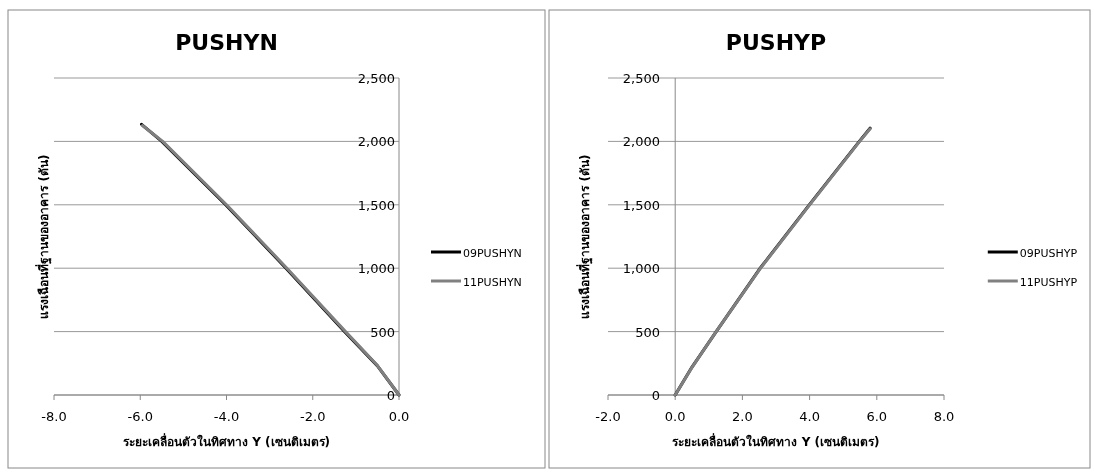 The height and width of the screenshot is (472, 1094). I want to click on legend-label: 11PUSHYN, so click(492, 282).